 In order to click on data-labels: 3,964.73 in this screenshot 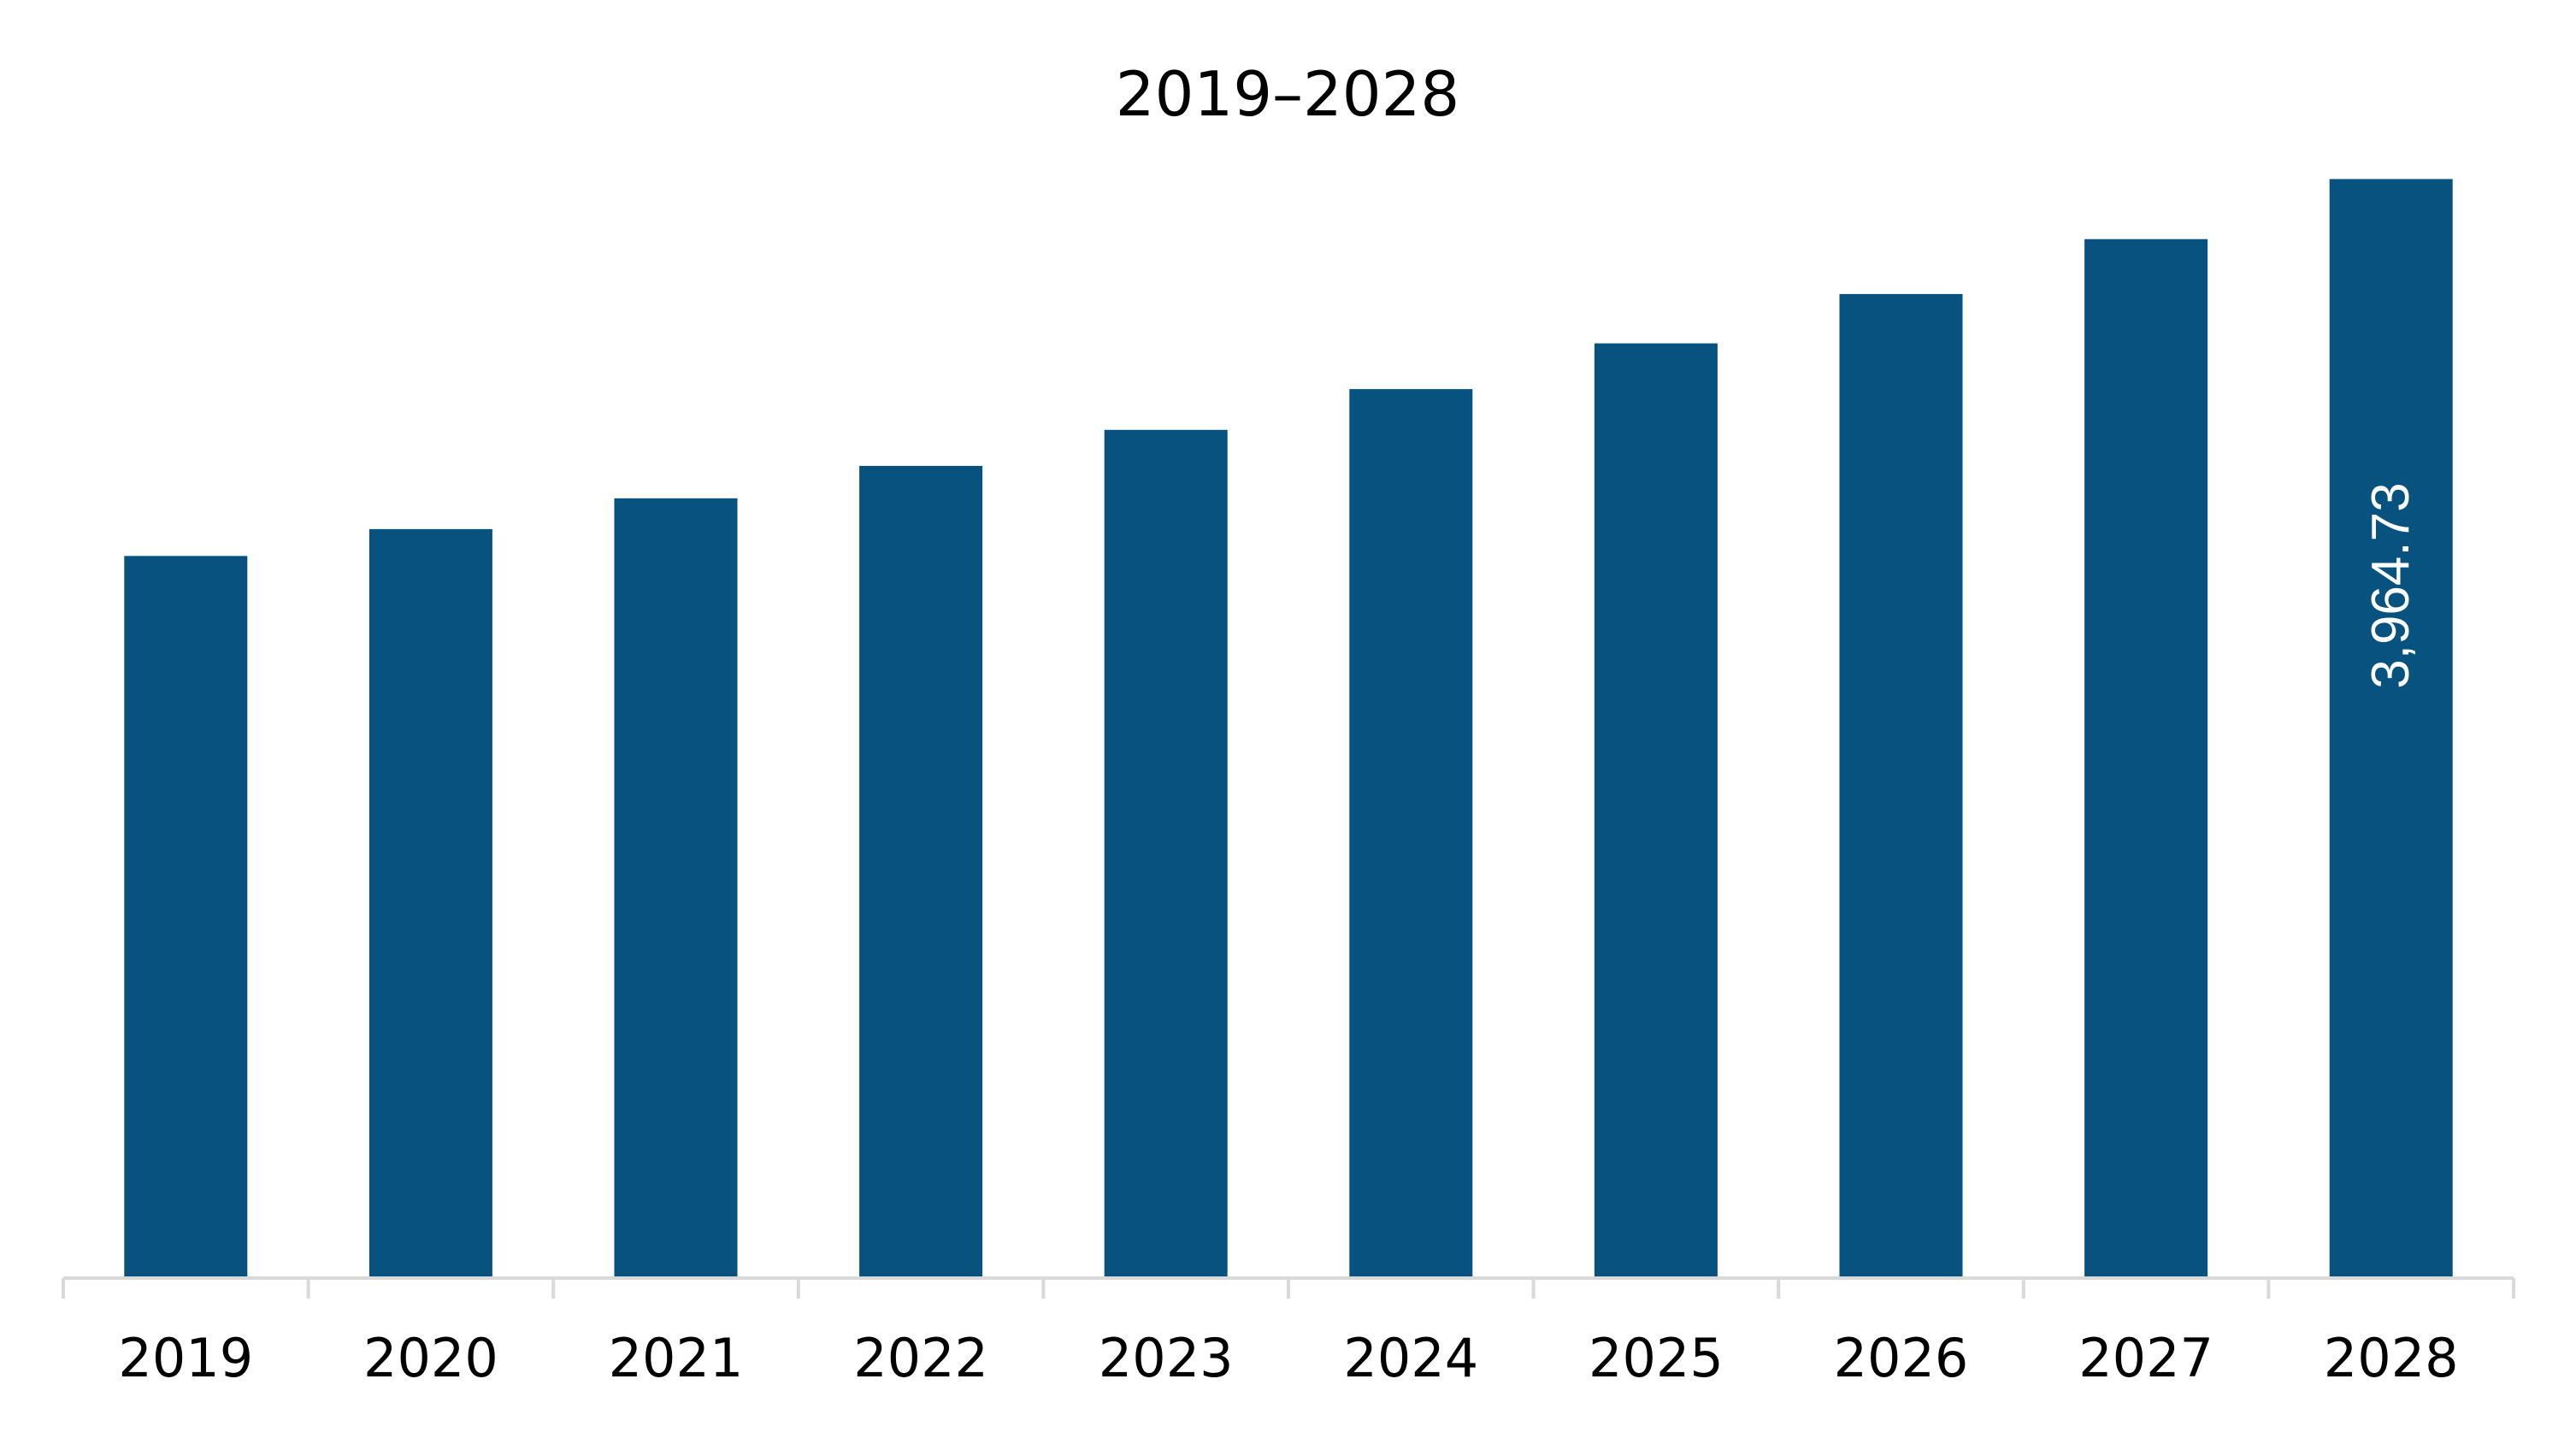, I will do `click(2390, 585)`.